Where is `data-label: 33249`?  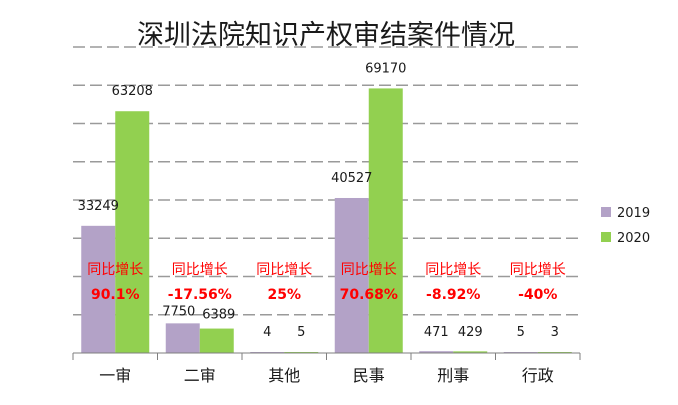 data-label: 33249 is located at coordinates (98, 206).